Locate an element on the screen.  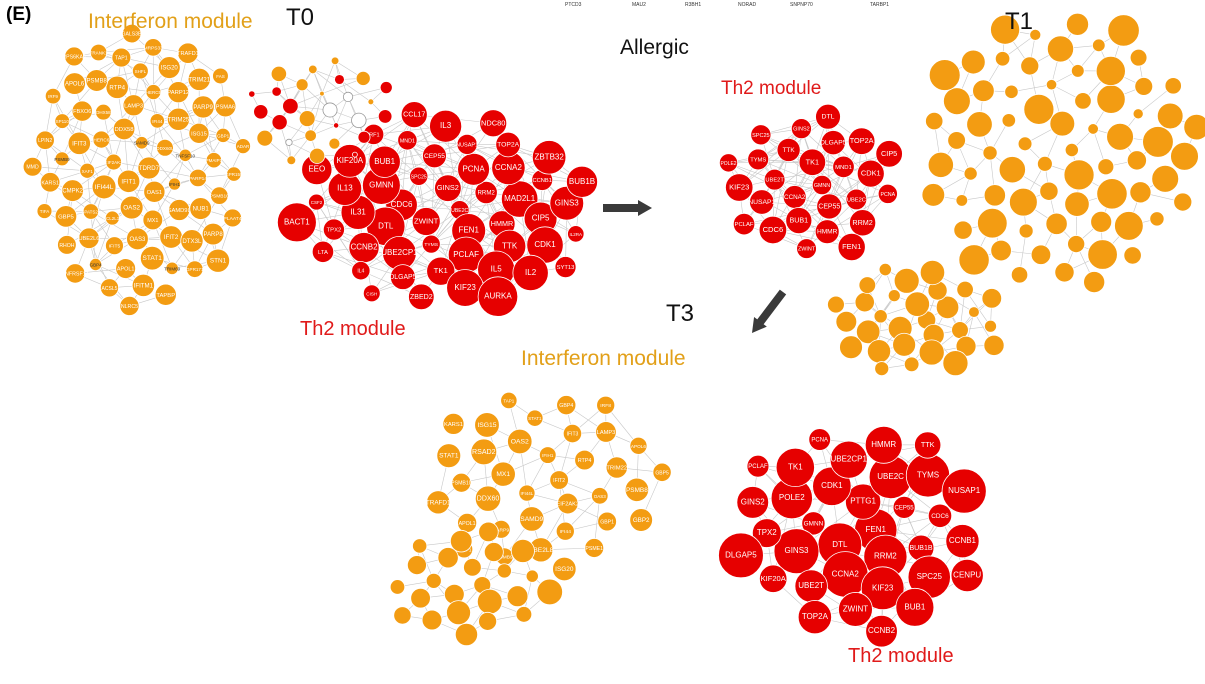
top-node-label: NORAD is located at coordinates (747, 5).